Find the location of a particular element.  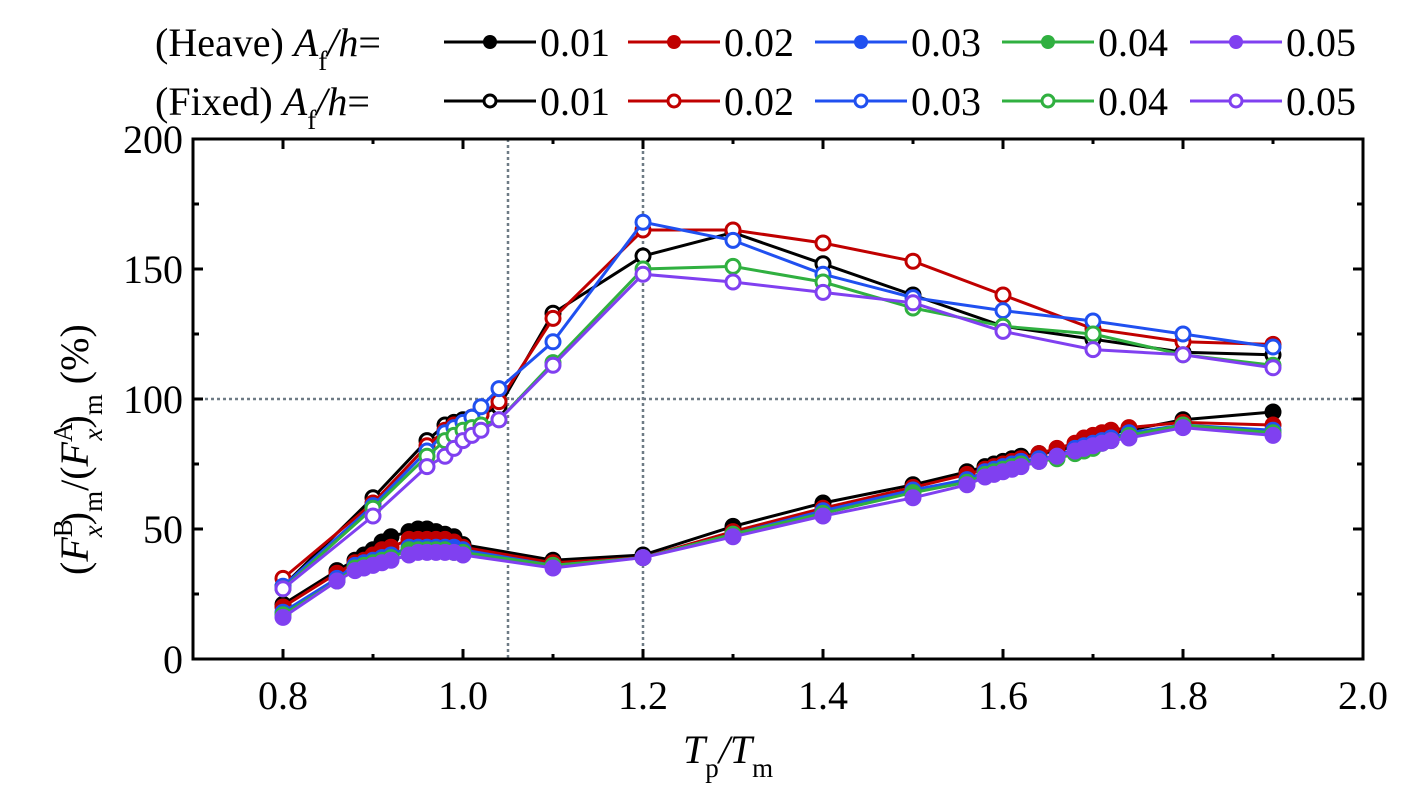

legend-row-label-filled: (Heave) Af/h= is located at coordinates (268, 48).